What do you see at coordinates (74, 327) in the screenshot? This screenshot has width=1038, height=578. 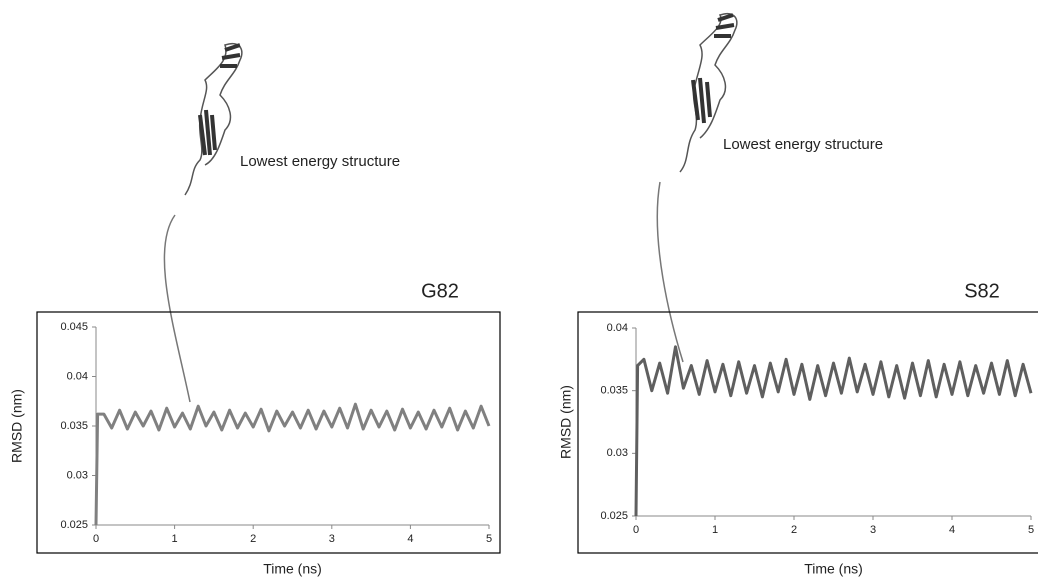 I see `y-tick-label: 0.045` at bounding box center [74, 327].